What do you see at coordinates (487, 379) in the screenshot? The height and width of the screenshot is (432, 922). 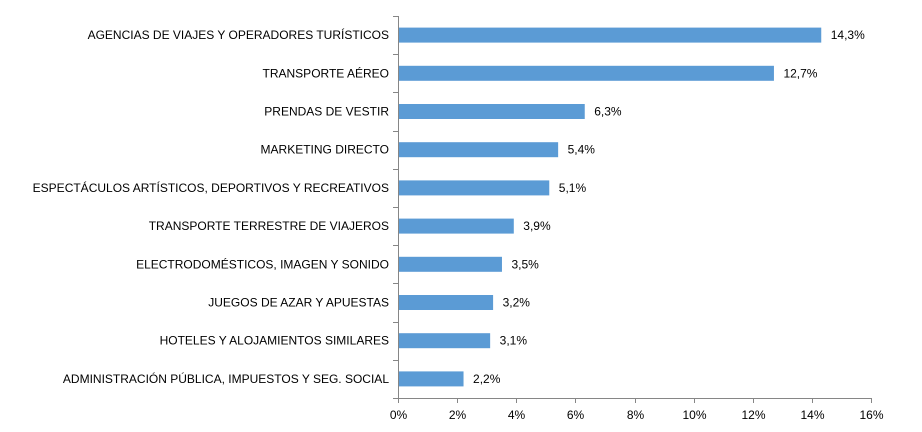 I see `value-label: 2,2%` at bounding box center [487, 379].